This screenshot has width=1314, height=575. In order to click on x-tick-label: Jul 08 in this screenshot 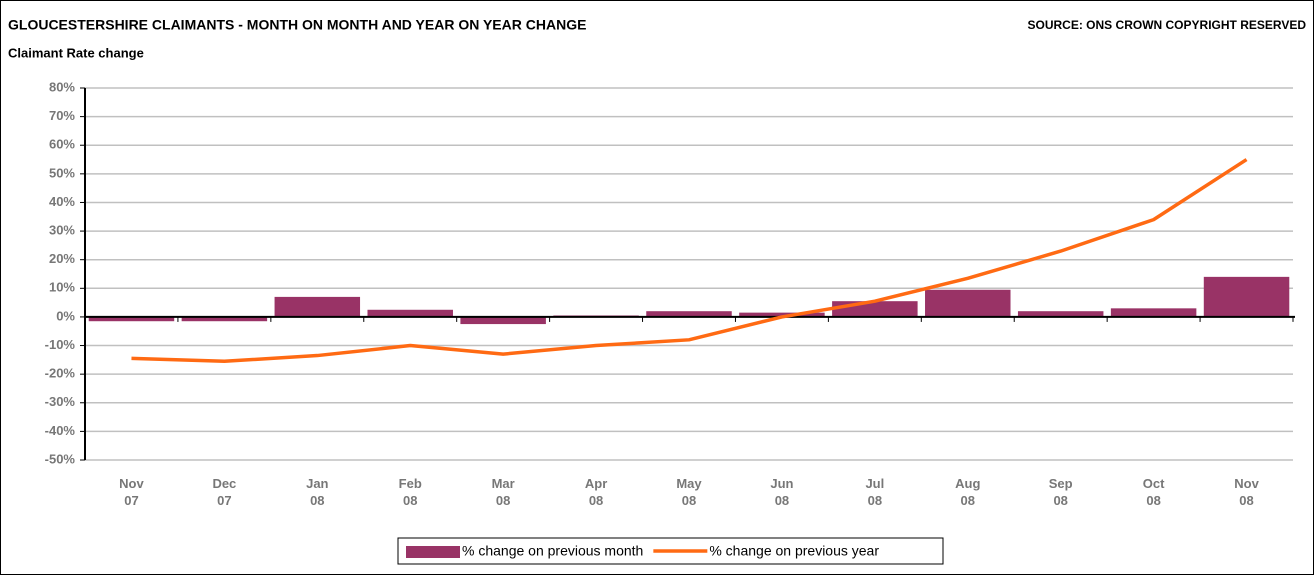, I will do `click(875, 492)`.